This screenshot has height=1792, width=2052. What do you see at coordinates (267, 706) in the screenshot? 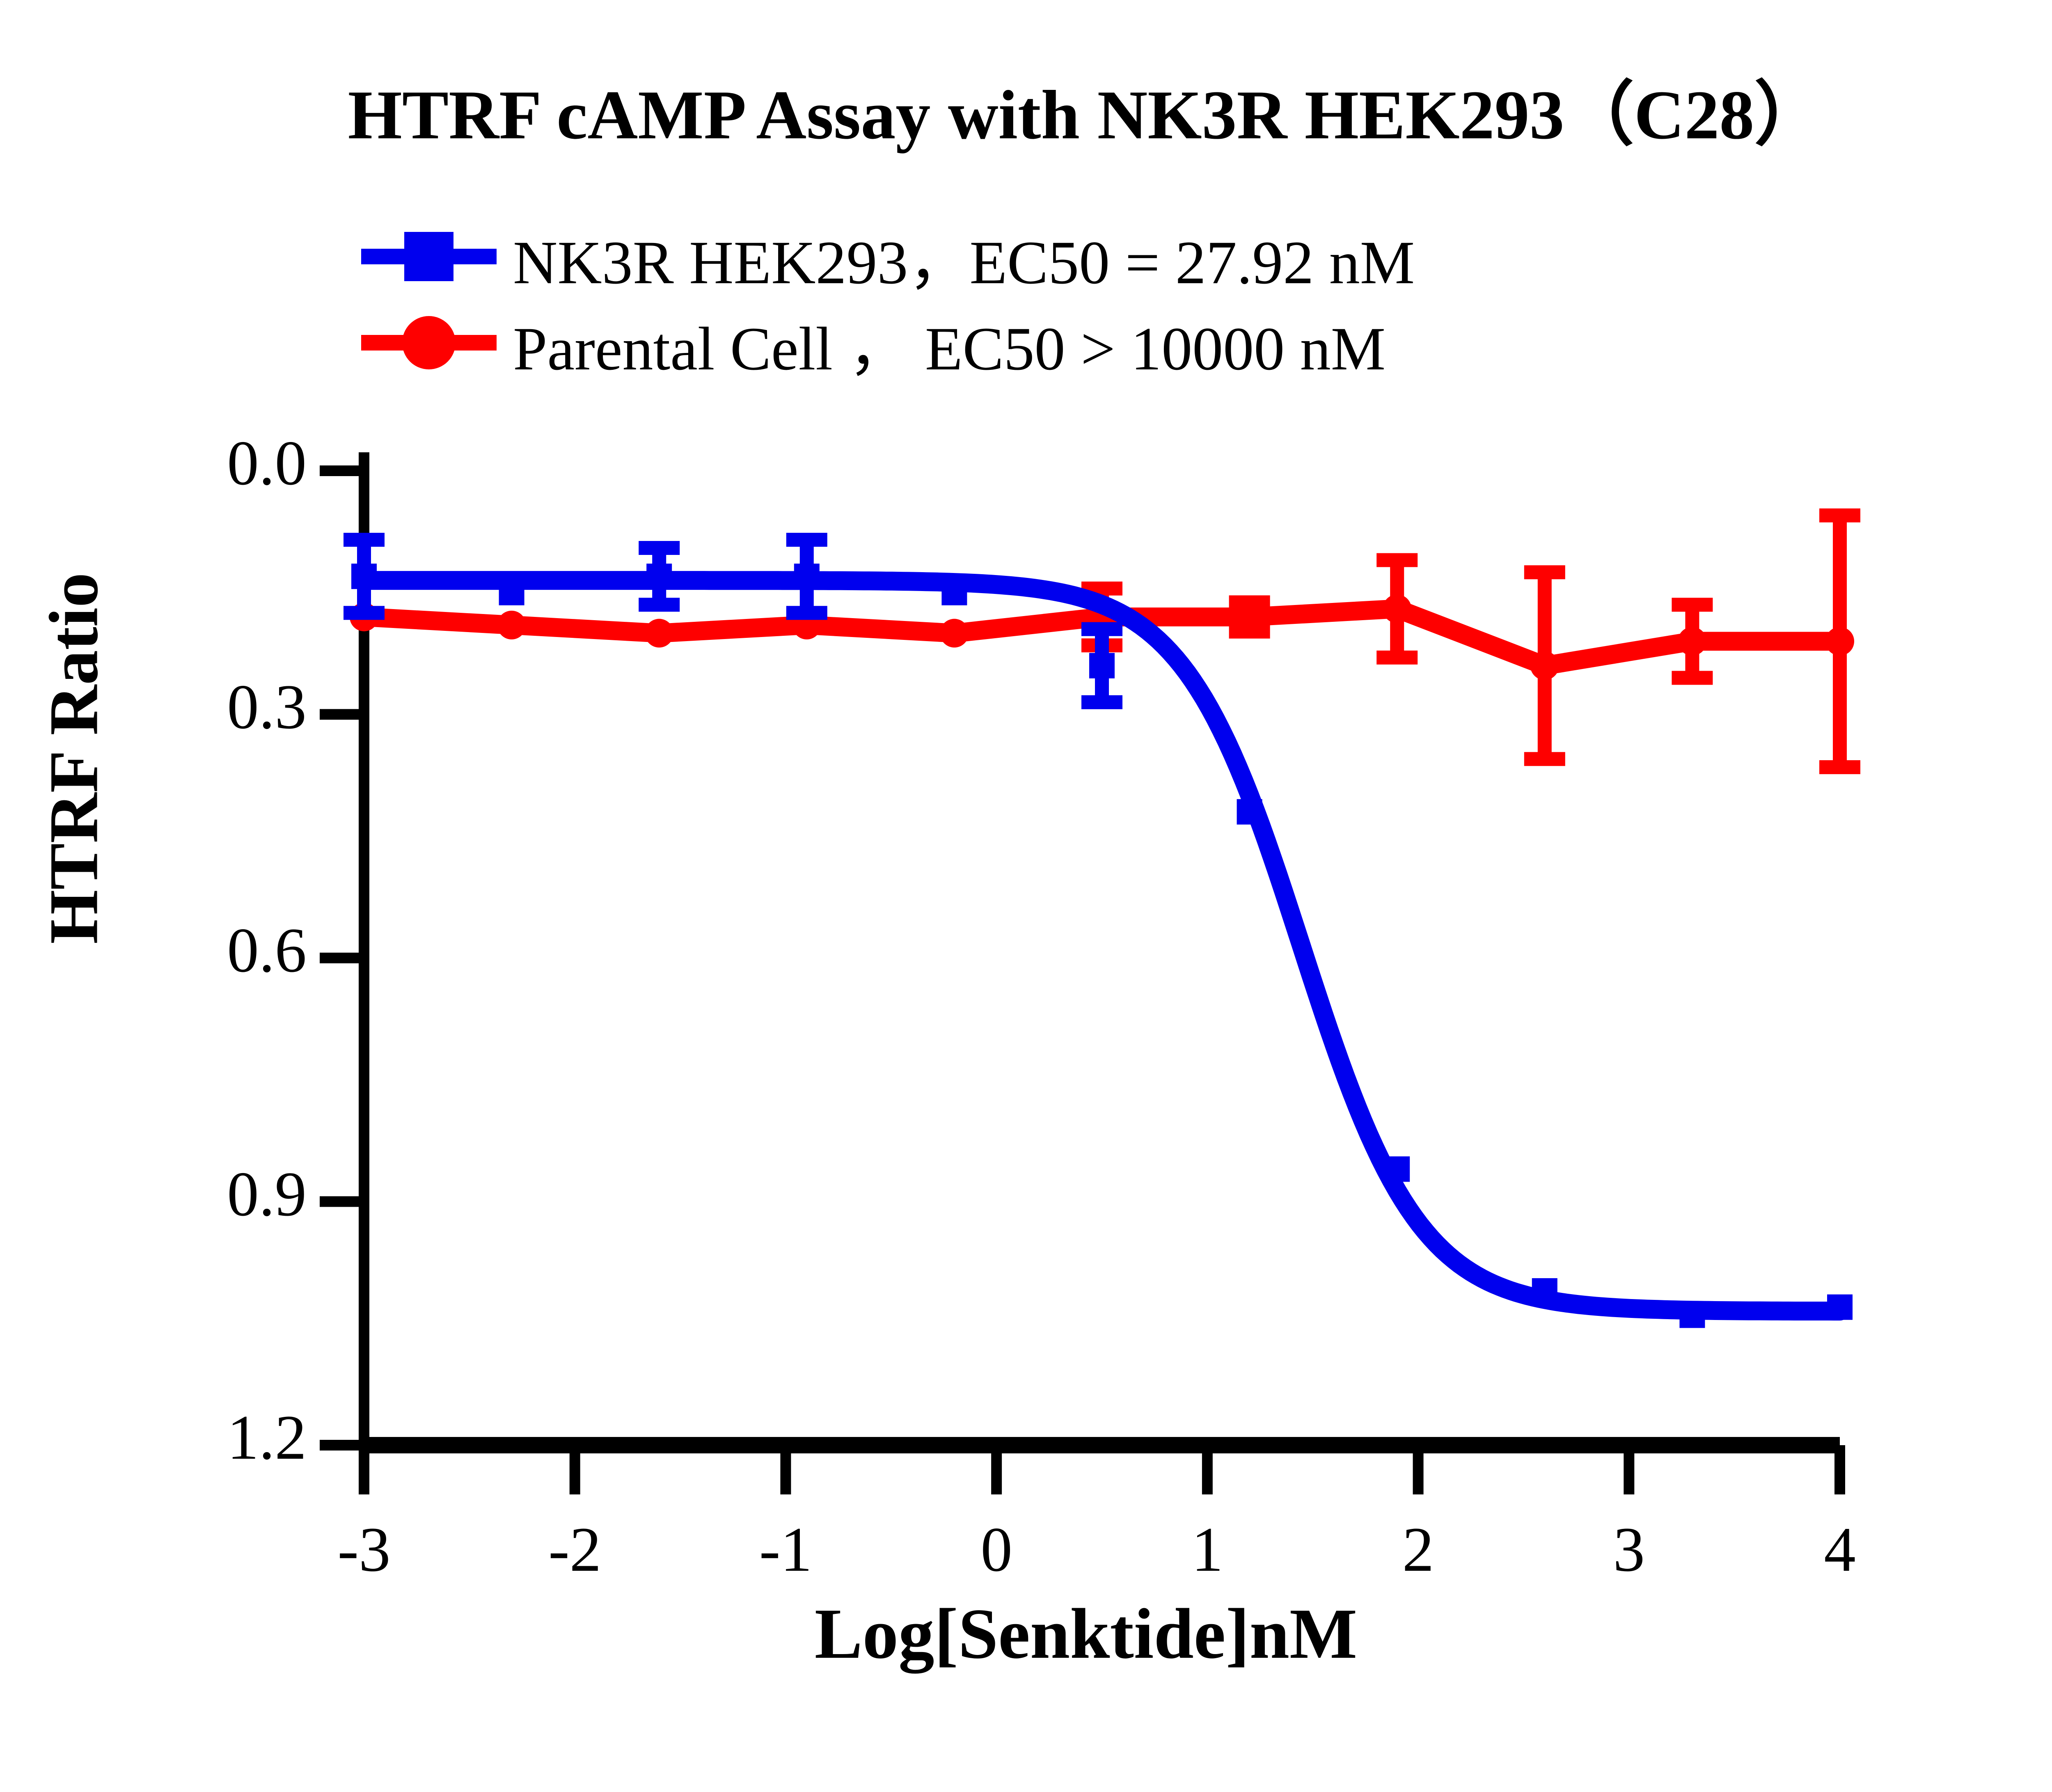
I see `y-tick-label: 0.3` at bounding box center [267, 706].